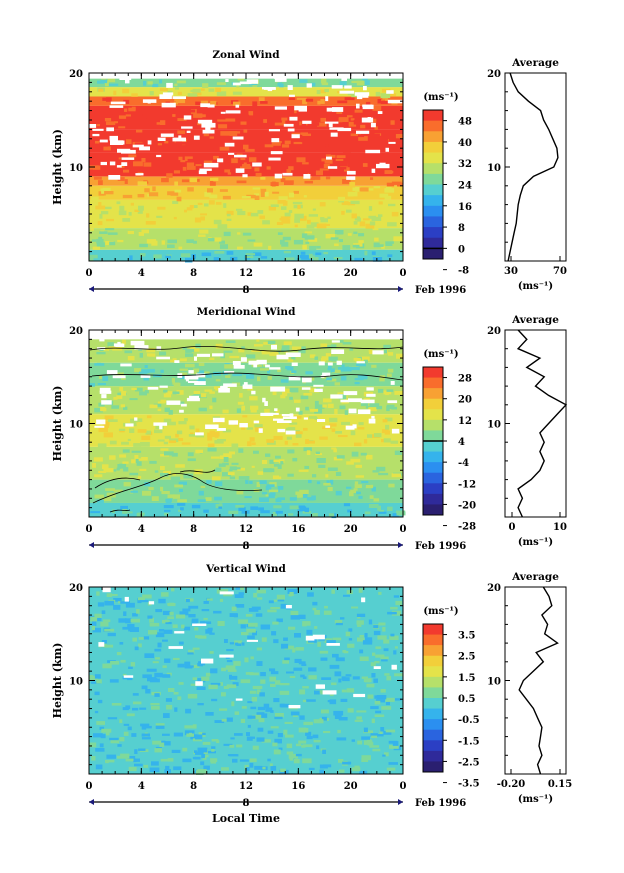 The height and width of the screenshot is (873, 624). I want to click on average-title: Average, so click(535, 320).